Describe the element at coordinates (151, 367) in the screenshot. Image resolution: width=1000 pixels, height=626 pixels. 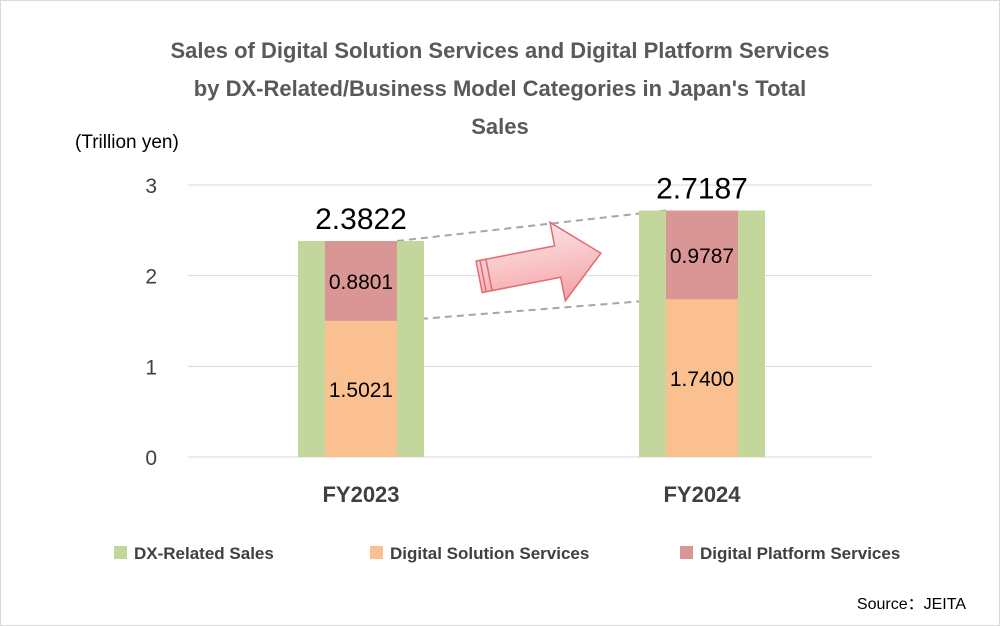
I see `y-tick-label: 1` at that location.